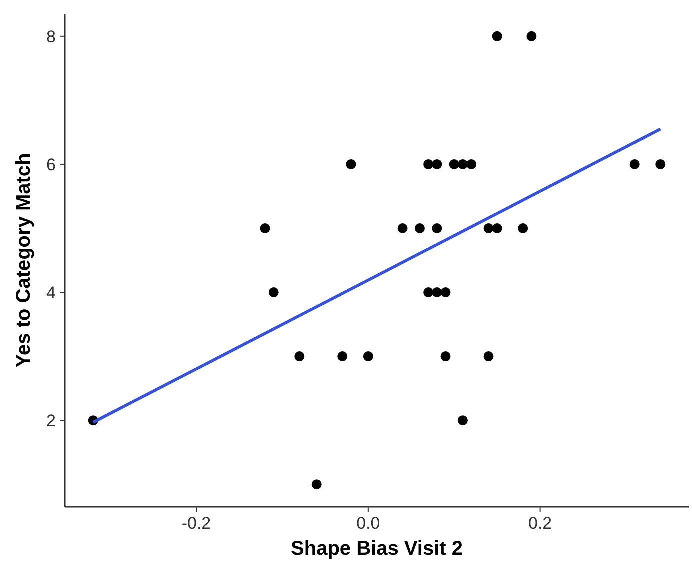 Image resolution: width=692 pixels, height=565 pixels. I want to click on y-tick-label: 8, so click(51, 36).